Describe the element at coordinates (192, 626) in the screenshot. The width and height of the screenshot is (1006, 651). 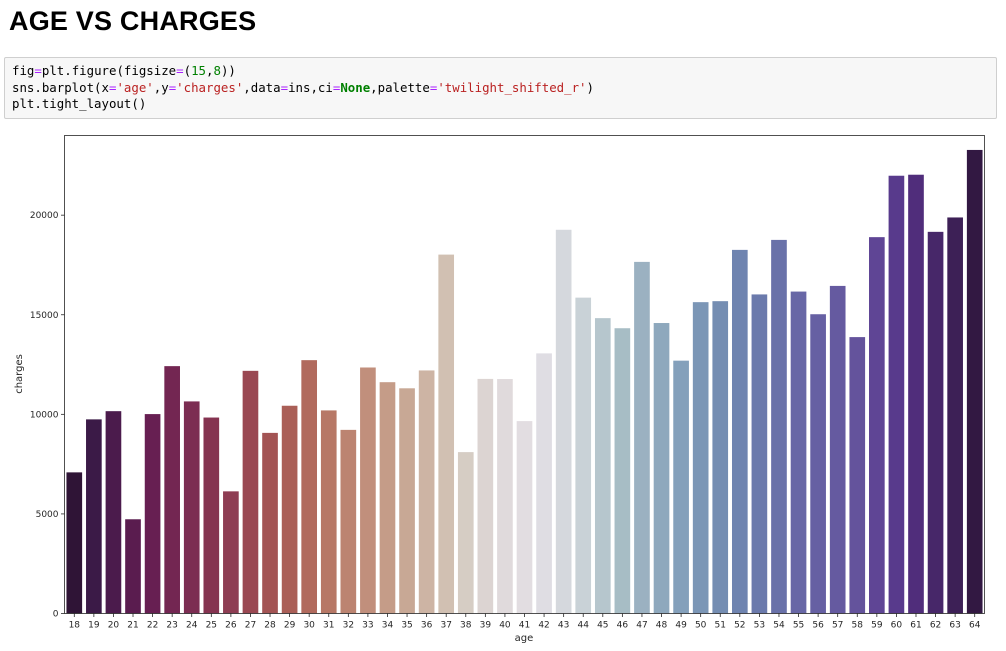
I see `x-tick-label: 24` at that location.